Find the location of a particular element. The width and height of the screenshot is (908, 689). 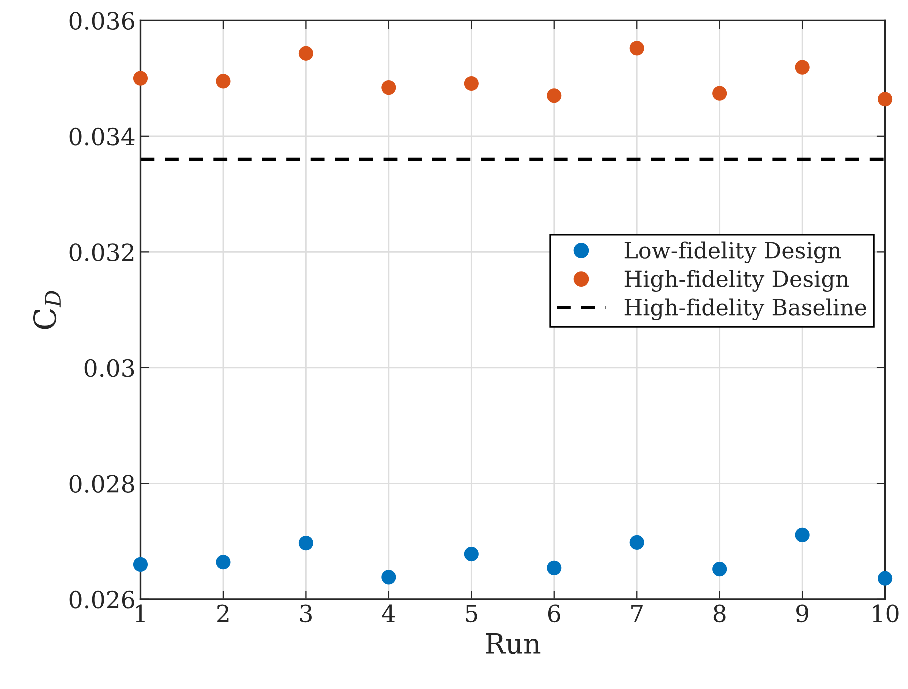

x-tick-label: 6 is located at coordinates (554, 613).